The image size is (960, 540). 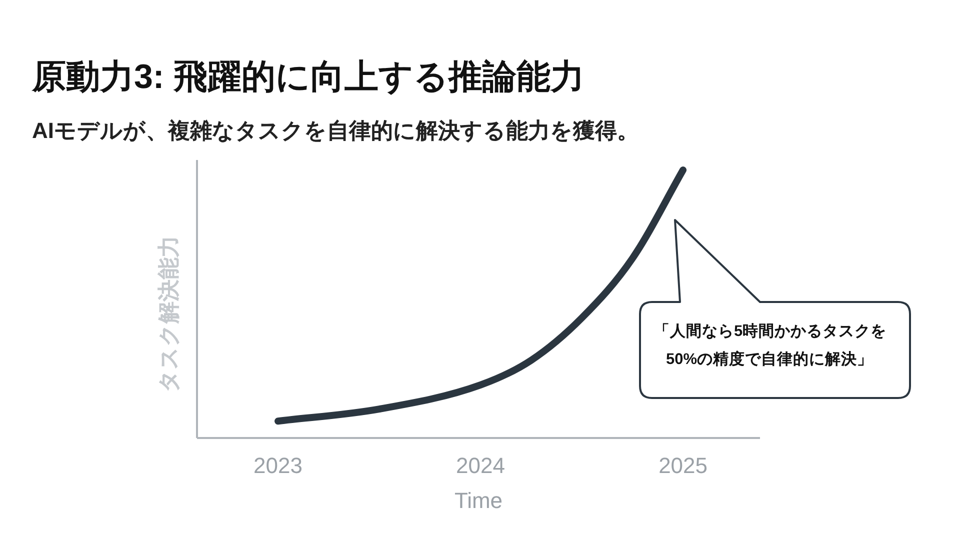 What do you see at coordinates (683, 465) in the screenshot?
I see `x-tick-label: 2025` at bounding box center [683, 465].